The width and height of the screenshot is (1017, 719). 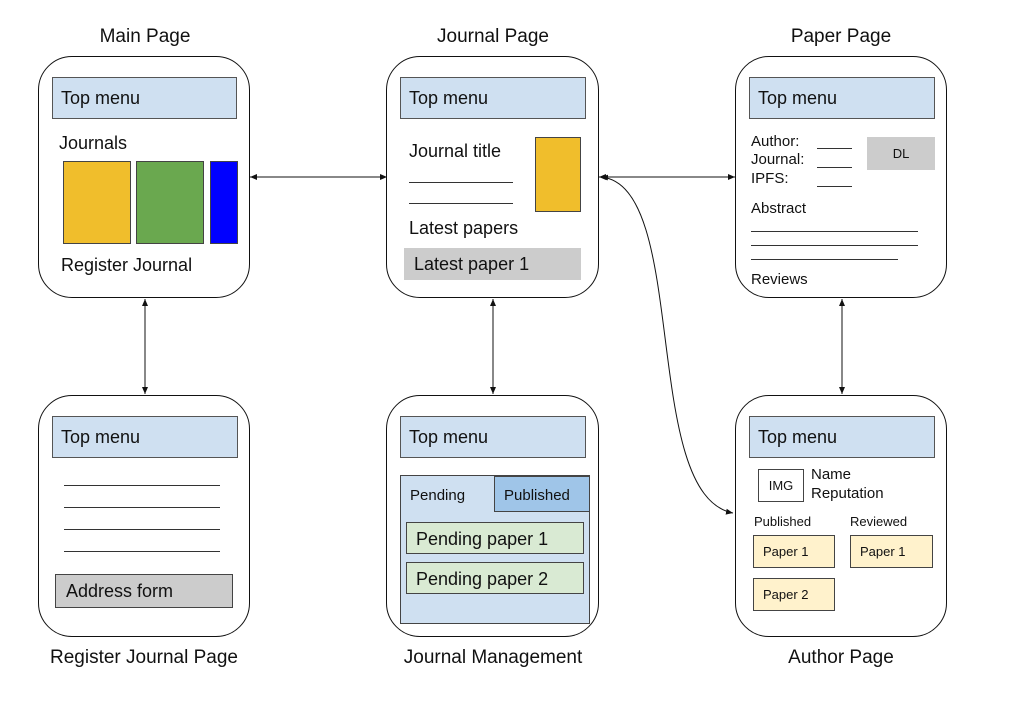 What do you see at coordinates (834, 148) in the screenshot?
I see `paper-author-line` at bounding box center [834, 148].